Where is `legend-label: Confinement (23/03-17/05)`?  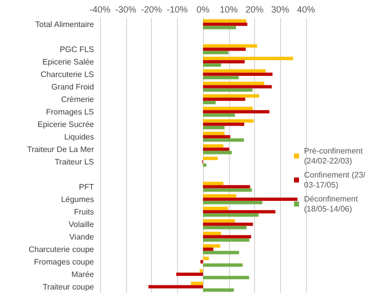 legend-label: Confinement (23/03-17/05) is located at coordinates (335, 180).